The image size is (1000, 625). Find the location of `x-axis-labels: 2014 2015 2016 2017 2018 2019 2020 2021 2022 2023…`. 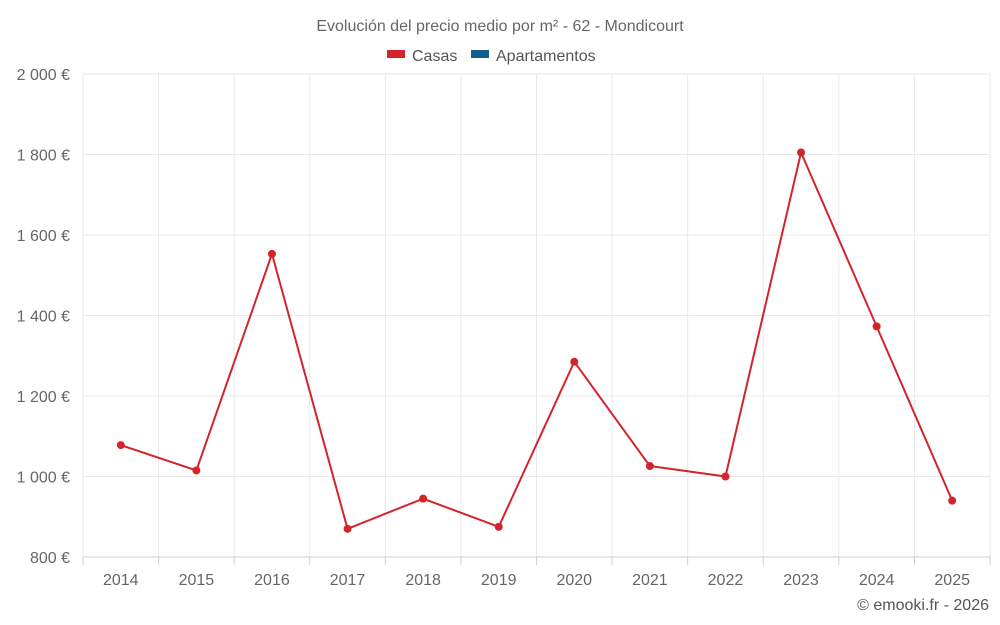

x-axis-labels: 2014 2015 2016 2017 2018 2019 2020 2021 2022 2023… is located at coordinates (536, 580).